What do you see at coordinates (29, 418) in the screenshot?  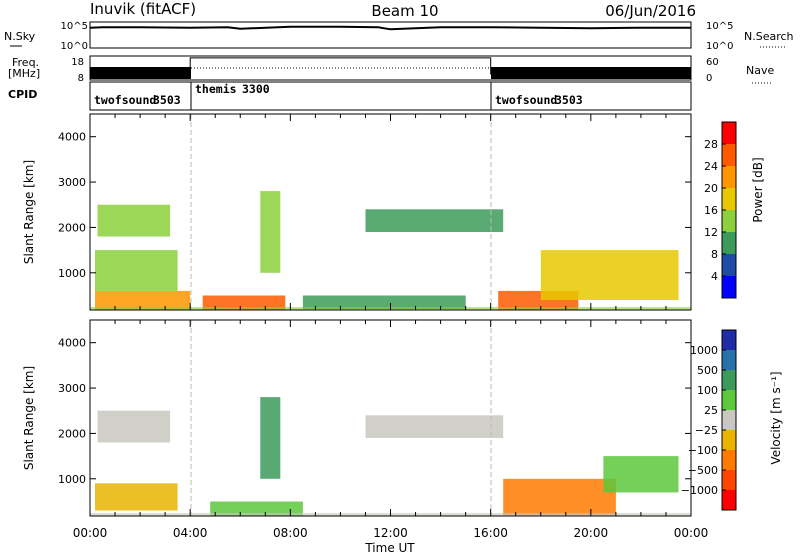 I see `velocity-ylabel: Slant Range [km]` at bounding box center [29, 418].